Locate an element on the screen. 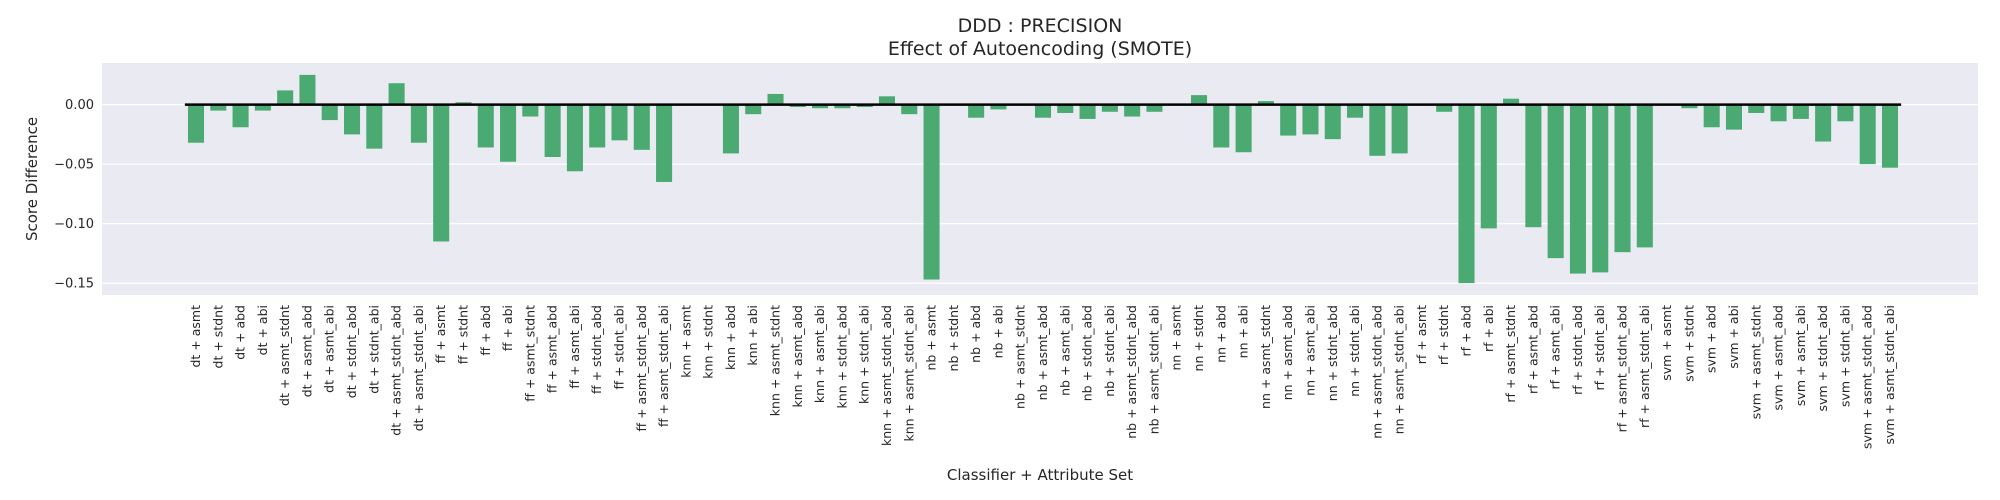  x-tick-label: rf + asmt is located at coordinates (1421, 334).